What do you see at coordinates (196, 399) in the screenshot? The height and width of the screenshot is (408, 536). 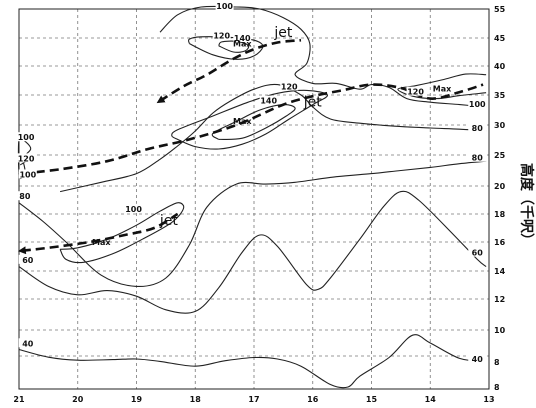 I see `x-tick-label: 18` at bounding box center [196, 399].